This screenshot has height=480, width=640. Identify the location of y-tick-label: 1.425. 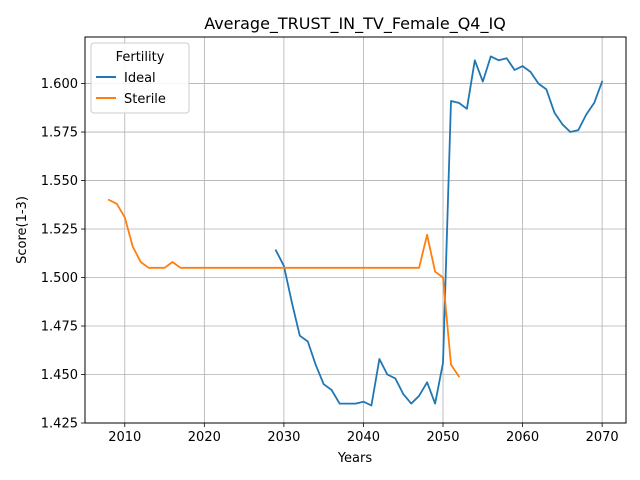
(59, 424).